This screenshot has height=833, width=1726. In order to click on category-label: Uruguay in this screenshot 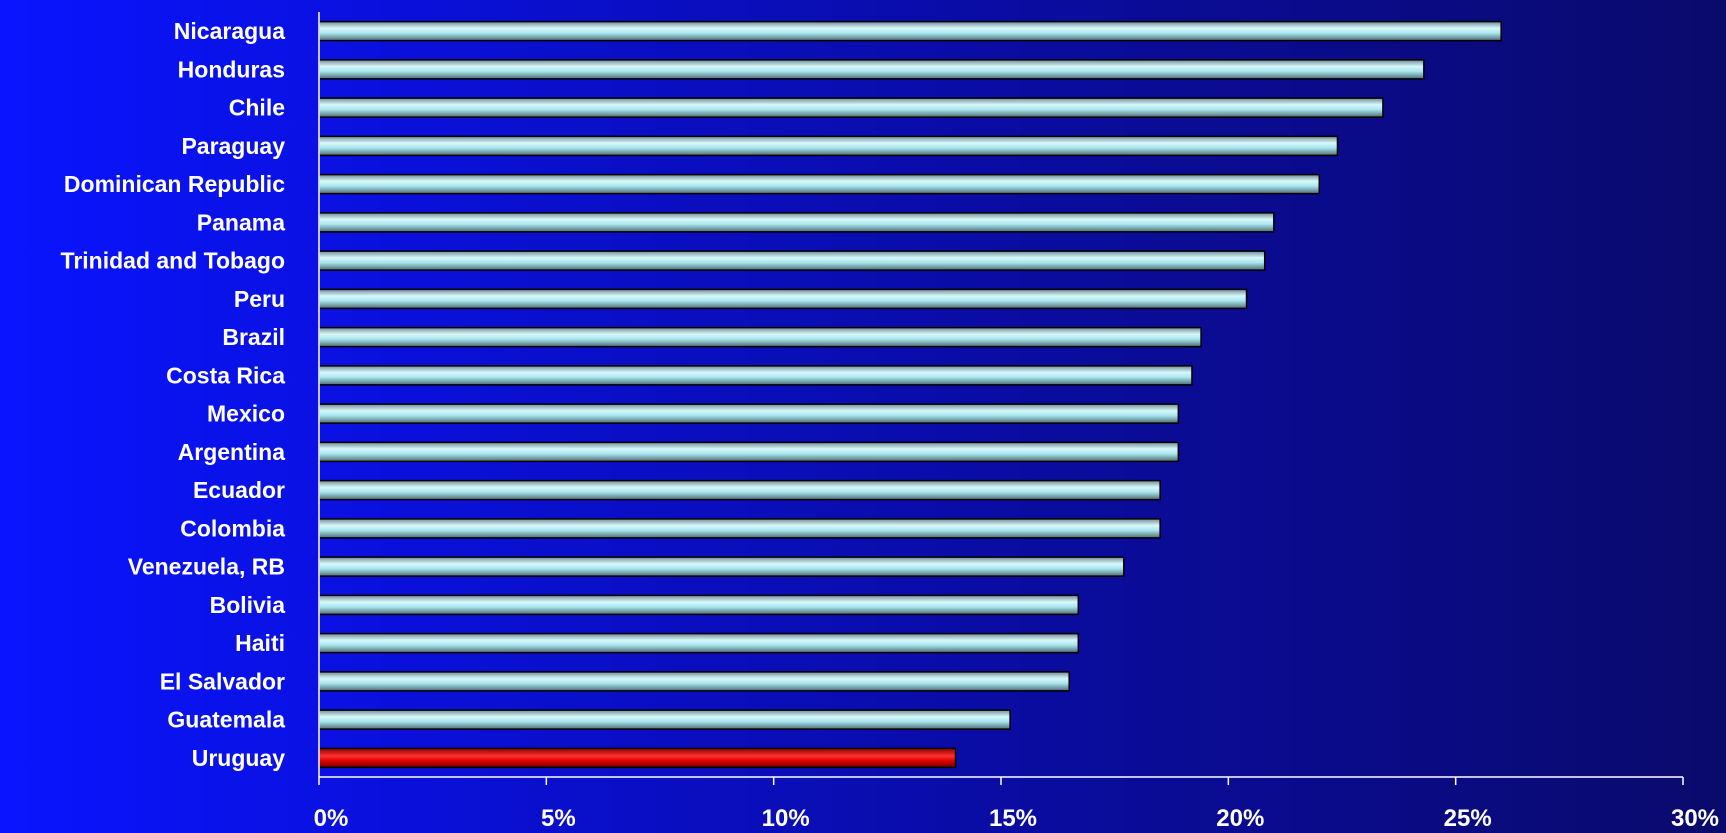, I will do `click(239, 758)`.